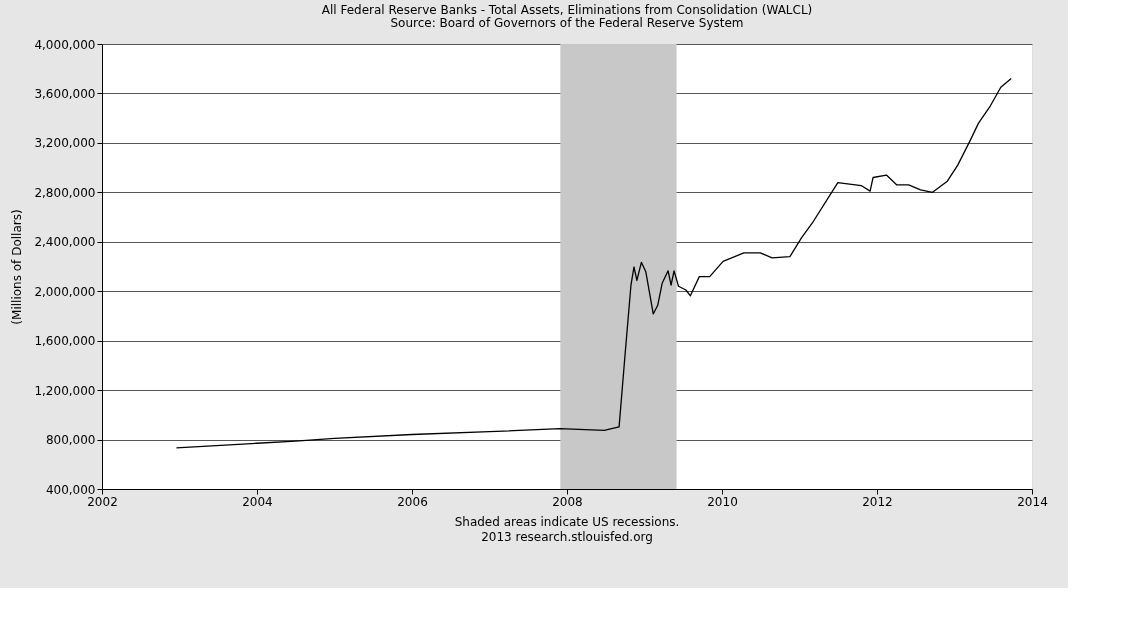 The height and width of the screenshot is (617, 1146). I want to click on y-tick-label: 2,000,000, so click(65, 291).